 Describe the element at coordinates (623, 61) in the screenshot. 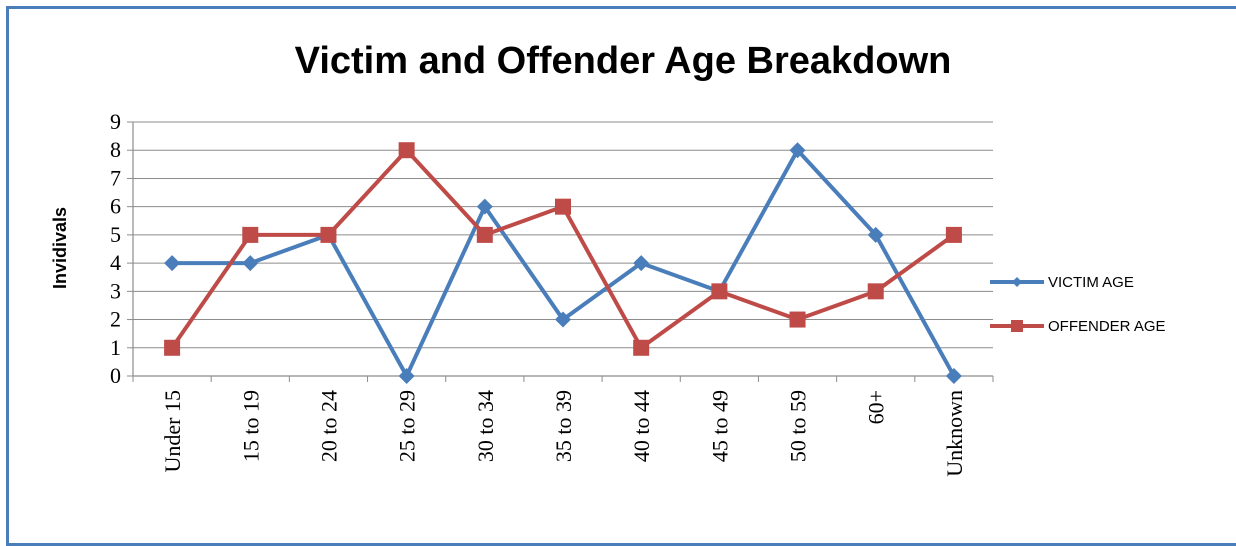

I see `chart-title: Victim and Offender Age Breakdown` at that location.